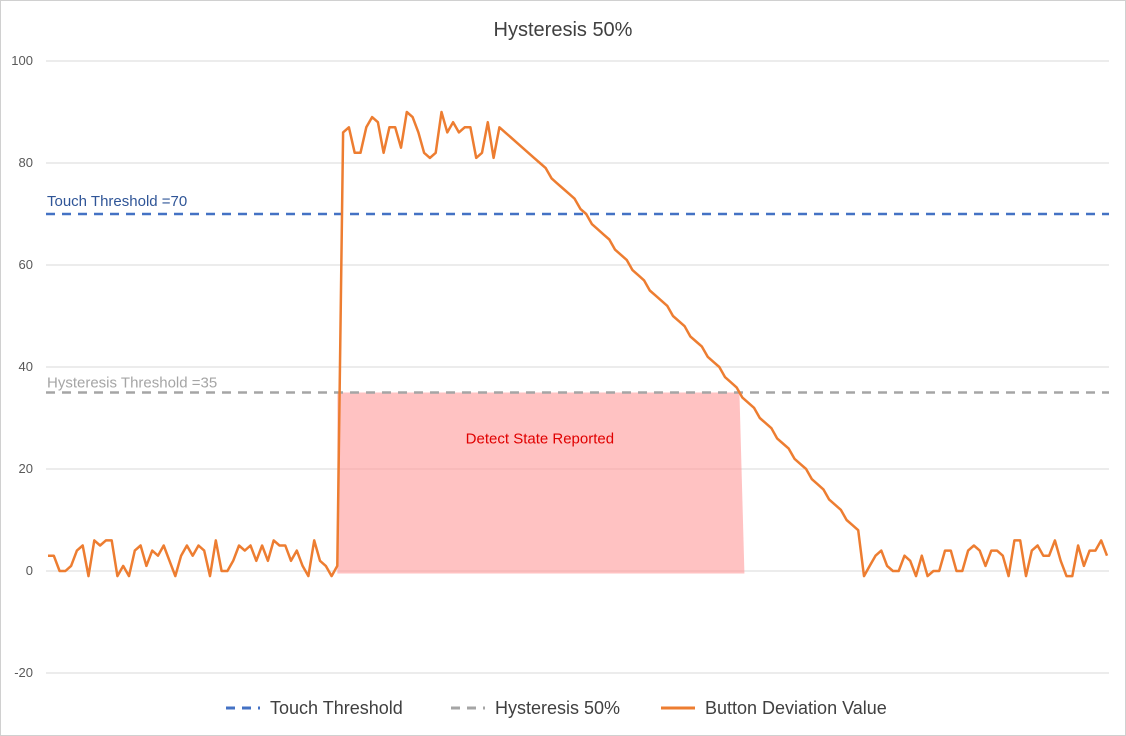 The width and height of the screenshot is (1126, 736). I want to click on legend-item-touch-threshold: Touch Threshold, so click(314, 708).